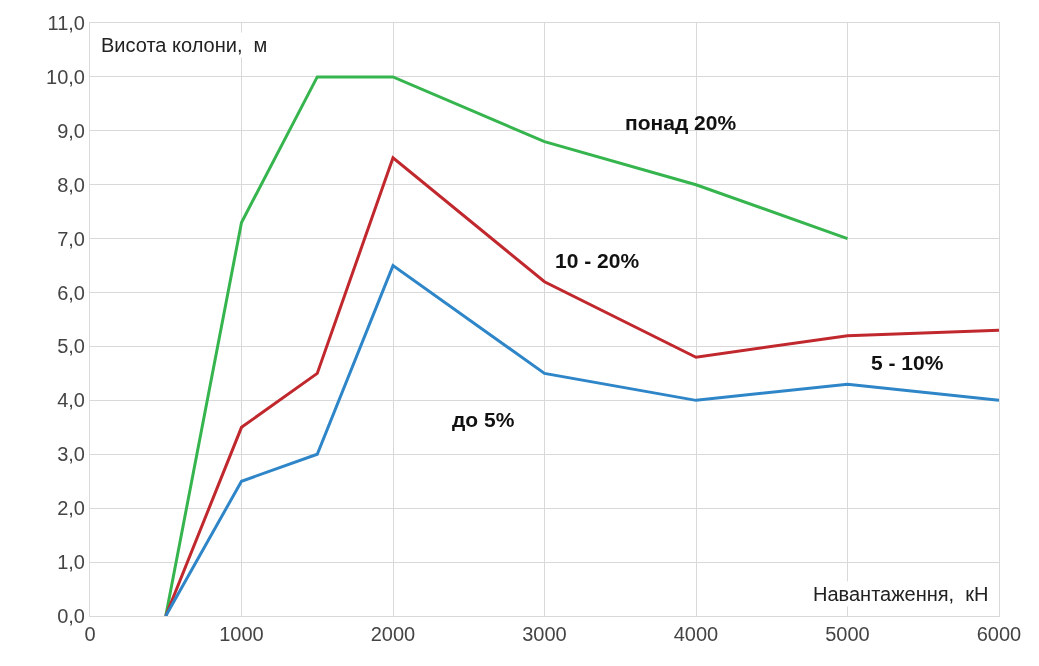  What do you see at coordinates (544, 634) in the screenshot?
I see `x-tick-label: 3000` at bounding box center [544, 634].